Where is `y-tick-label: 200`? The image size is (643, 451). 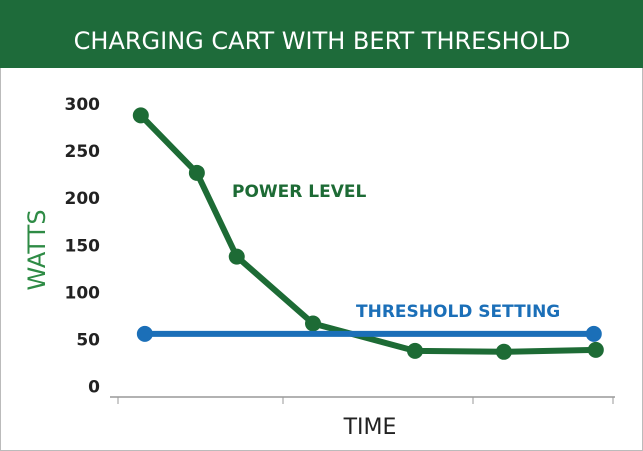
y-tick-label: 200 is located at coordinates (83, 199).